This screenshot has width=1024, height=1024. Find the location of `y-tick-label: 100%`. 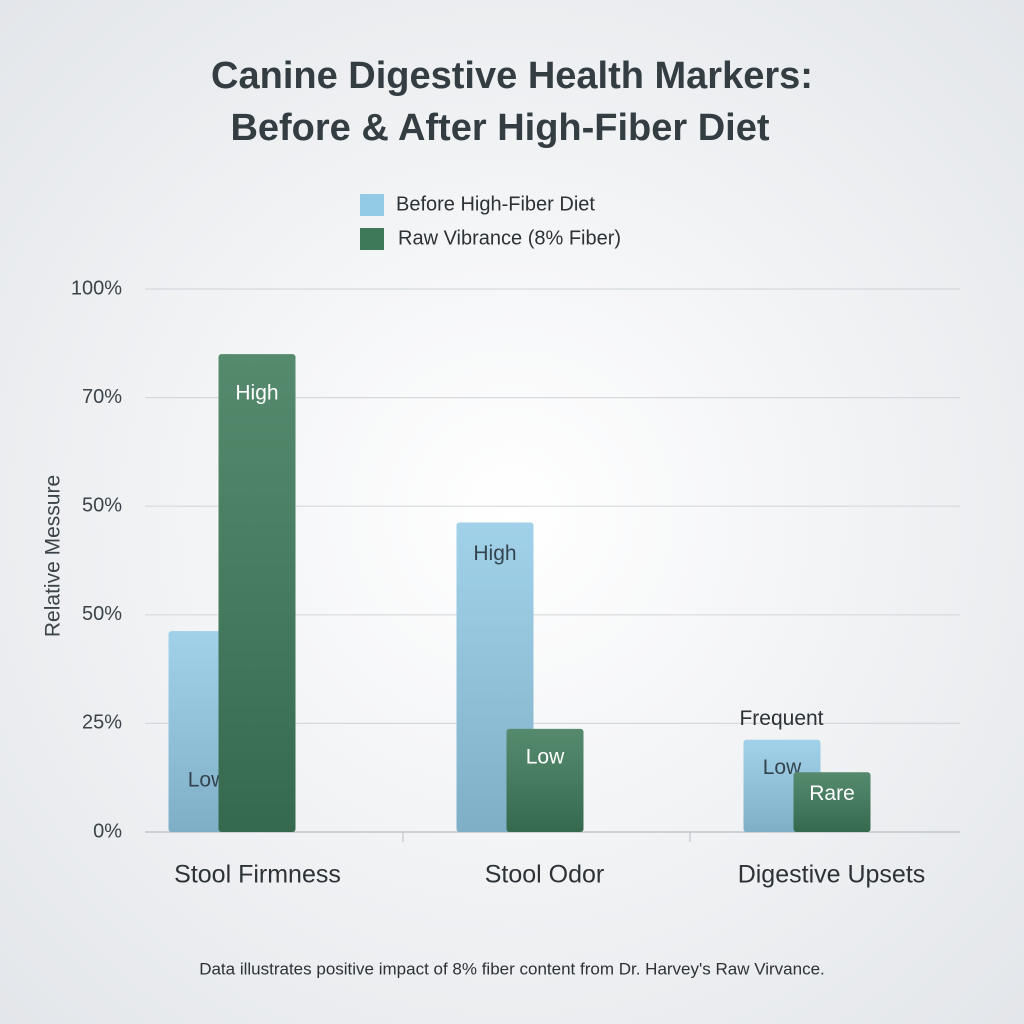

y-tick-label: 100% is located at coordinates (96, 288).